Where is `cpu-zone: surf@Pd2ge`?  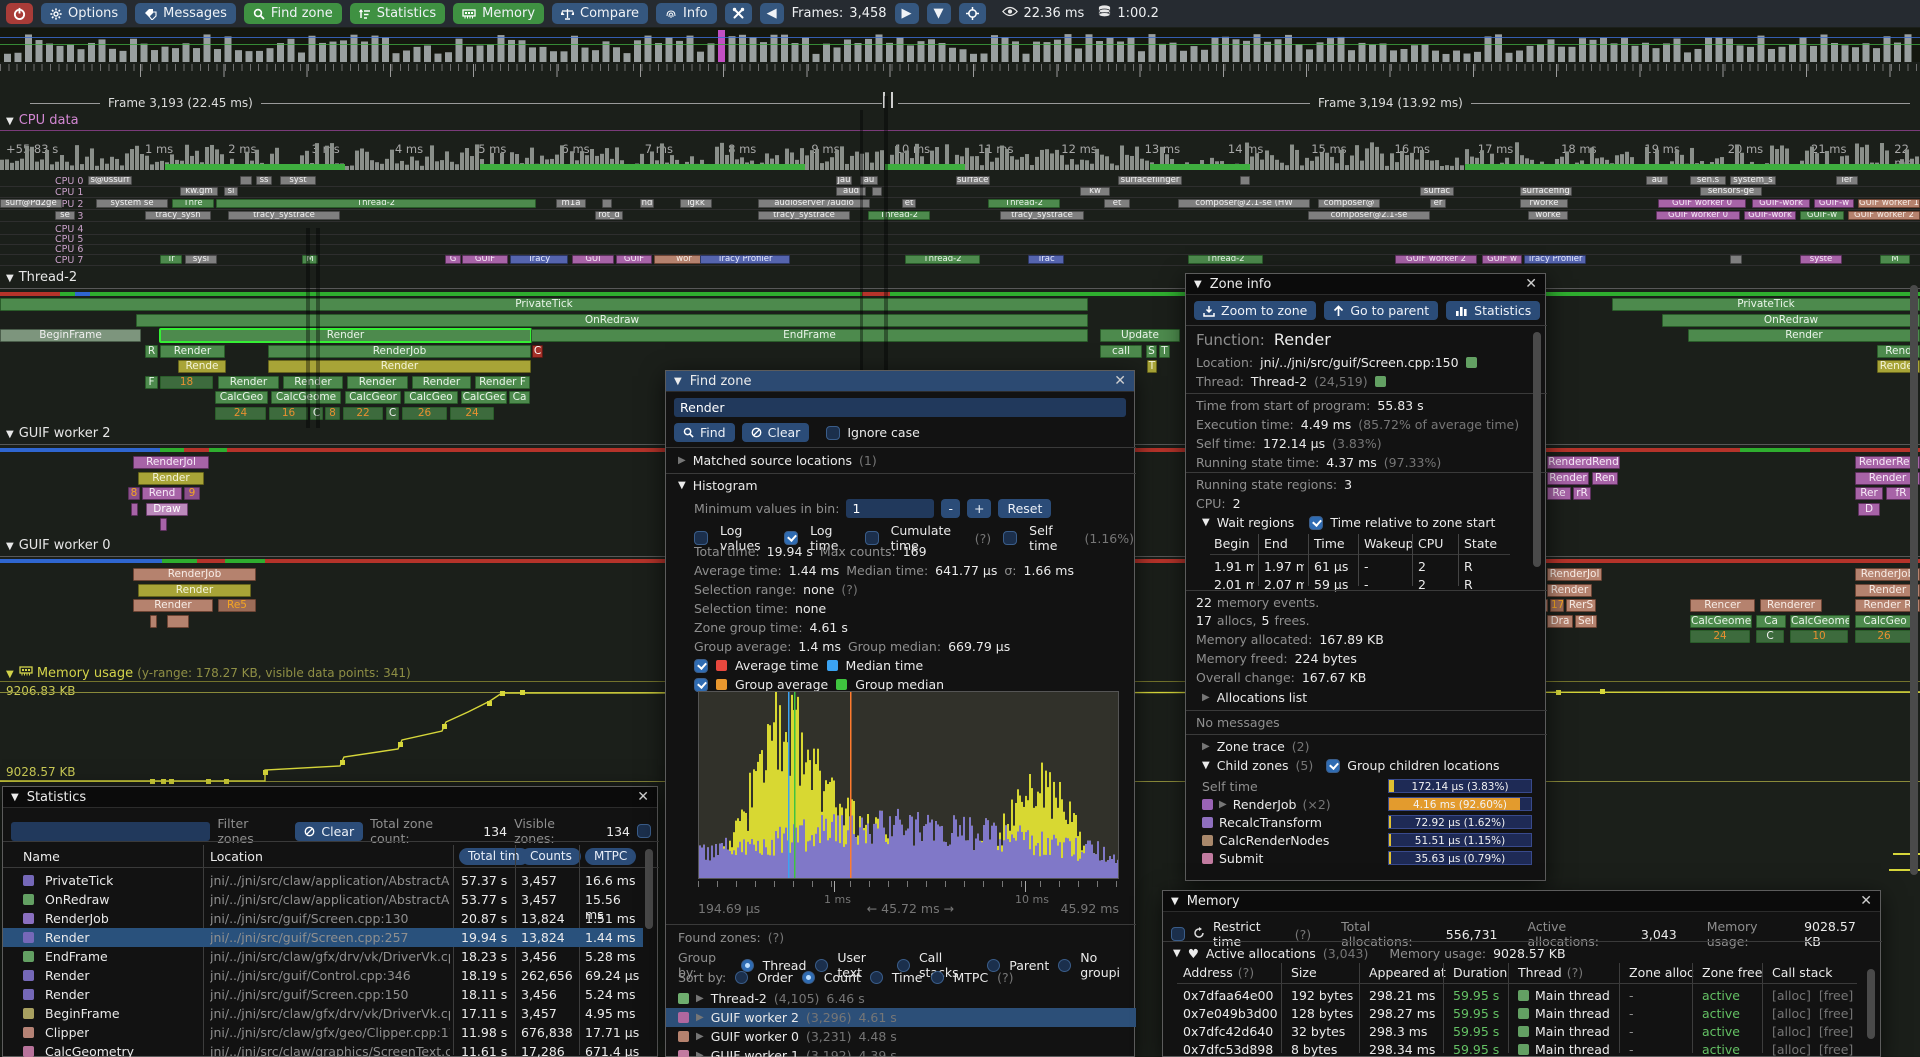
cpu-zone: surf@Pd2ge is located at coordinates (31, 203).